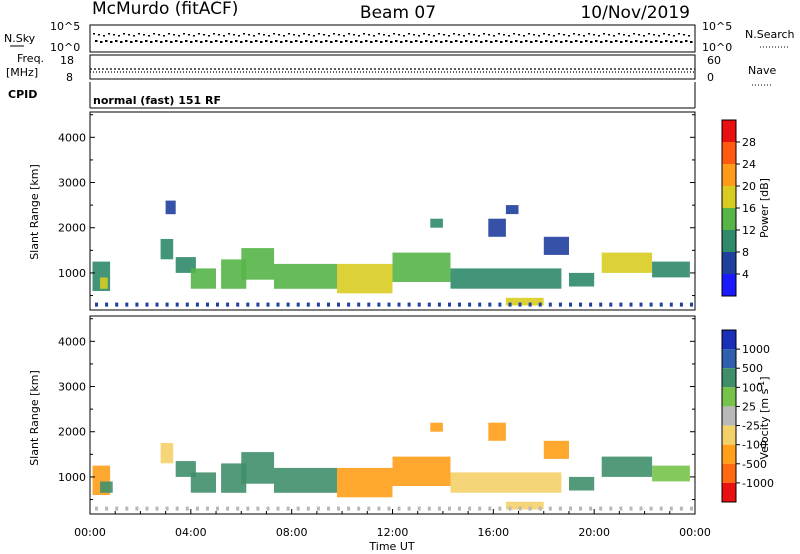 This screenshot has width=800, height=554. Describe the element at coordinates (749, 186) in the screenshot. I see `colorbar-tick-label: 20` at that location.